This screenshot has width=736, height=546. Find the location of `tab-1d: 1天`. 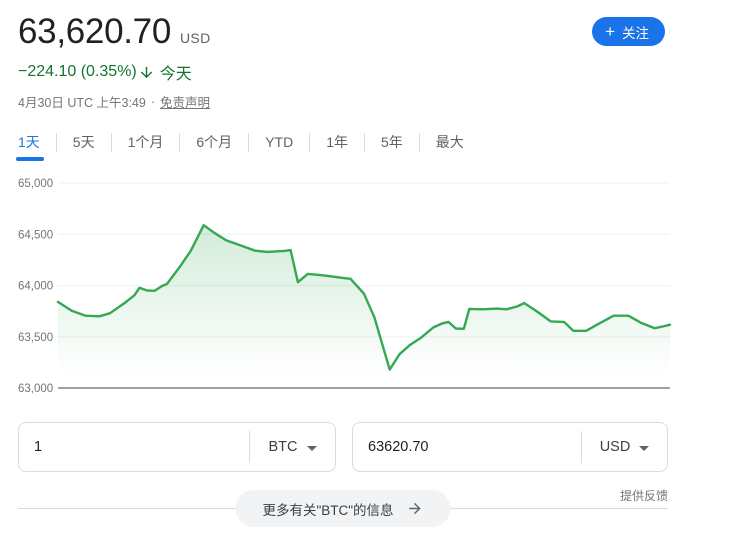

tab-1d: 1天 is located at coordinates (36, 145).